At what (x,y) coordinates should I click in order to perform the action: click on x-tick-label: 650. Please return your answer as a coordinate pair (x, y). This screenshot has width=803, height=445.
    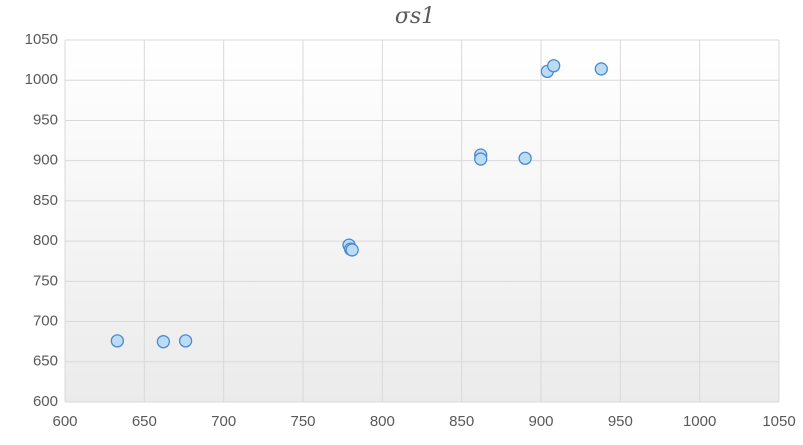
    Looking at the image, I should click on (144, 421).